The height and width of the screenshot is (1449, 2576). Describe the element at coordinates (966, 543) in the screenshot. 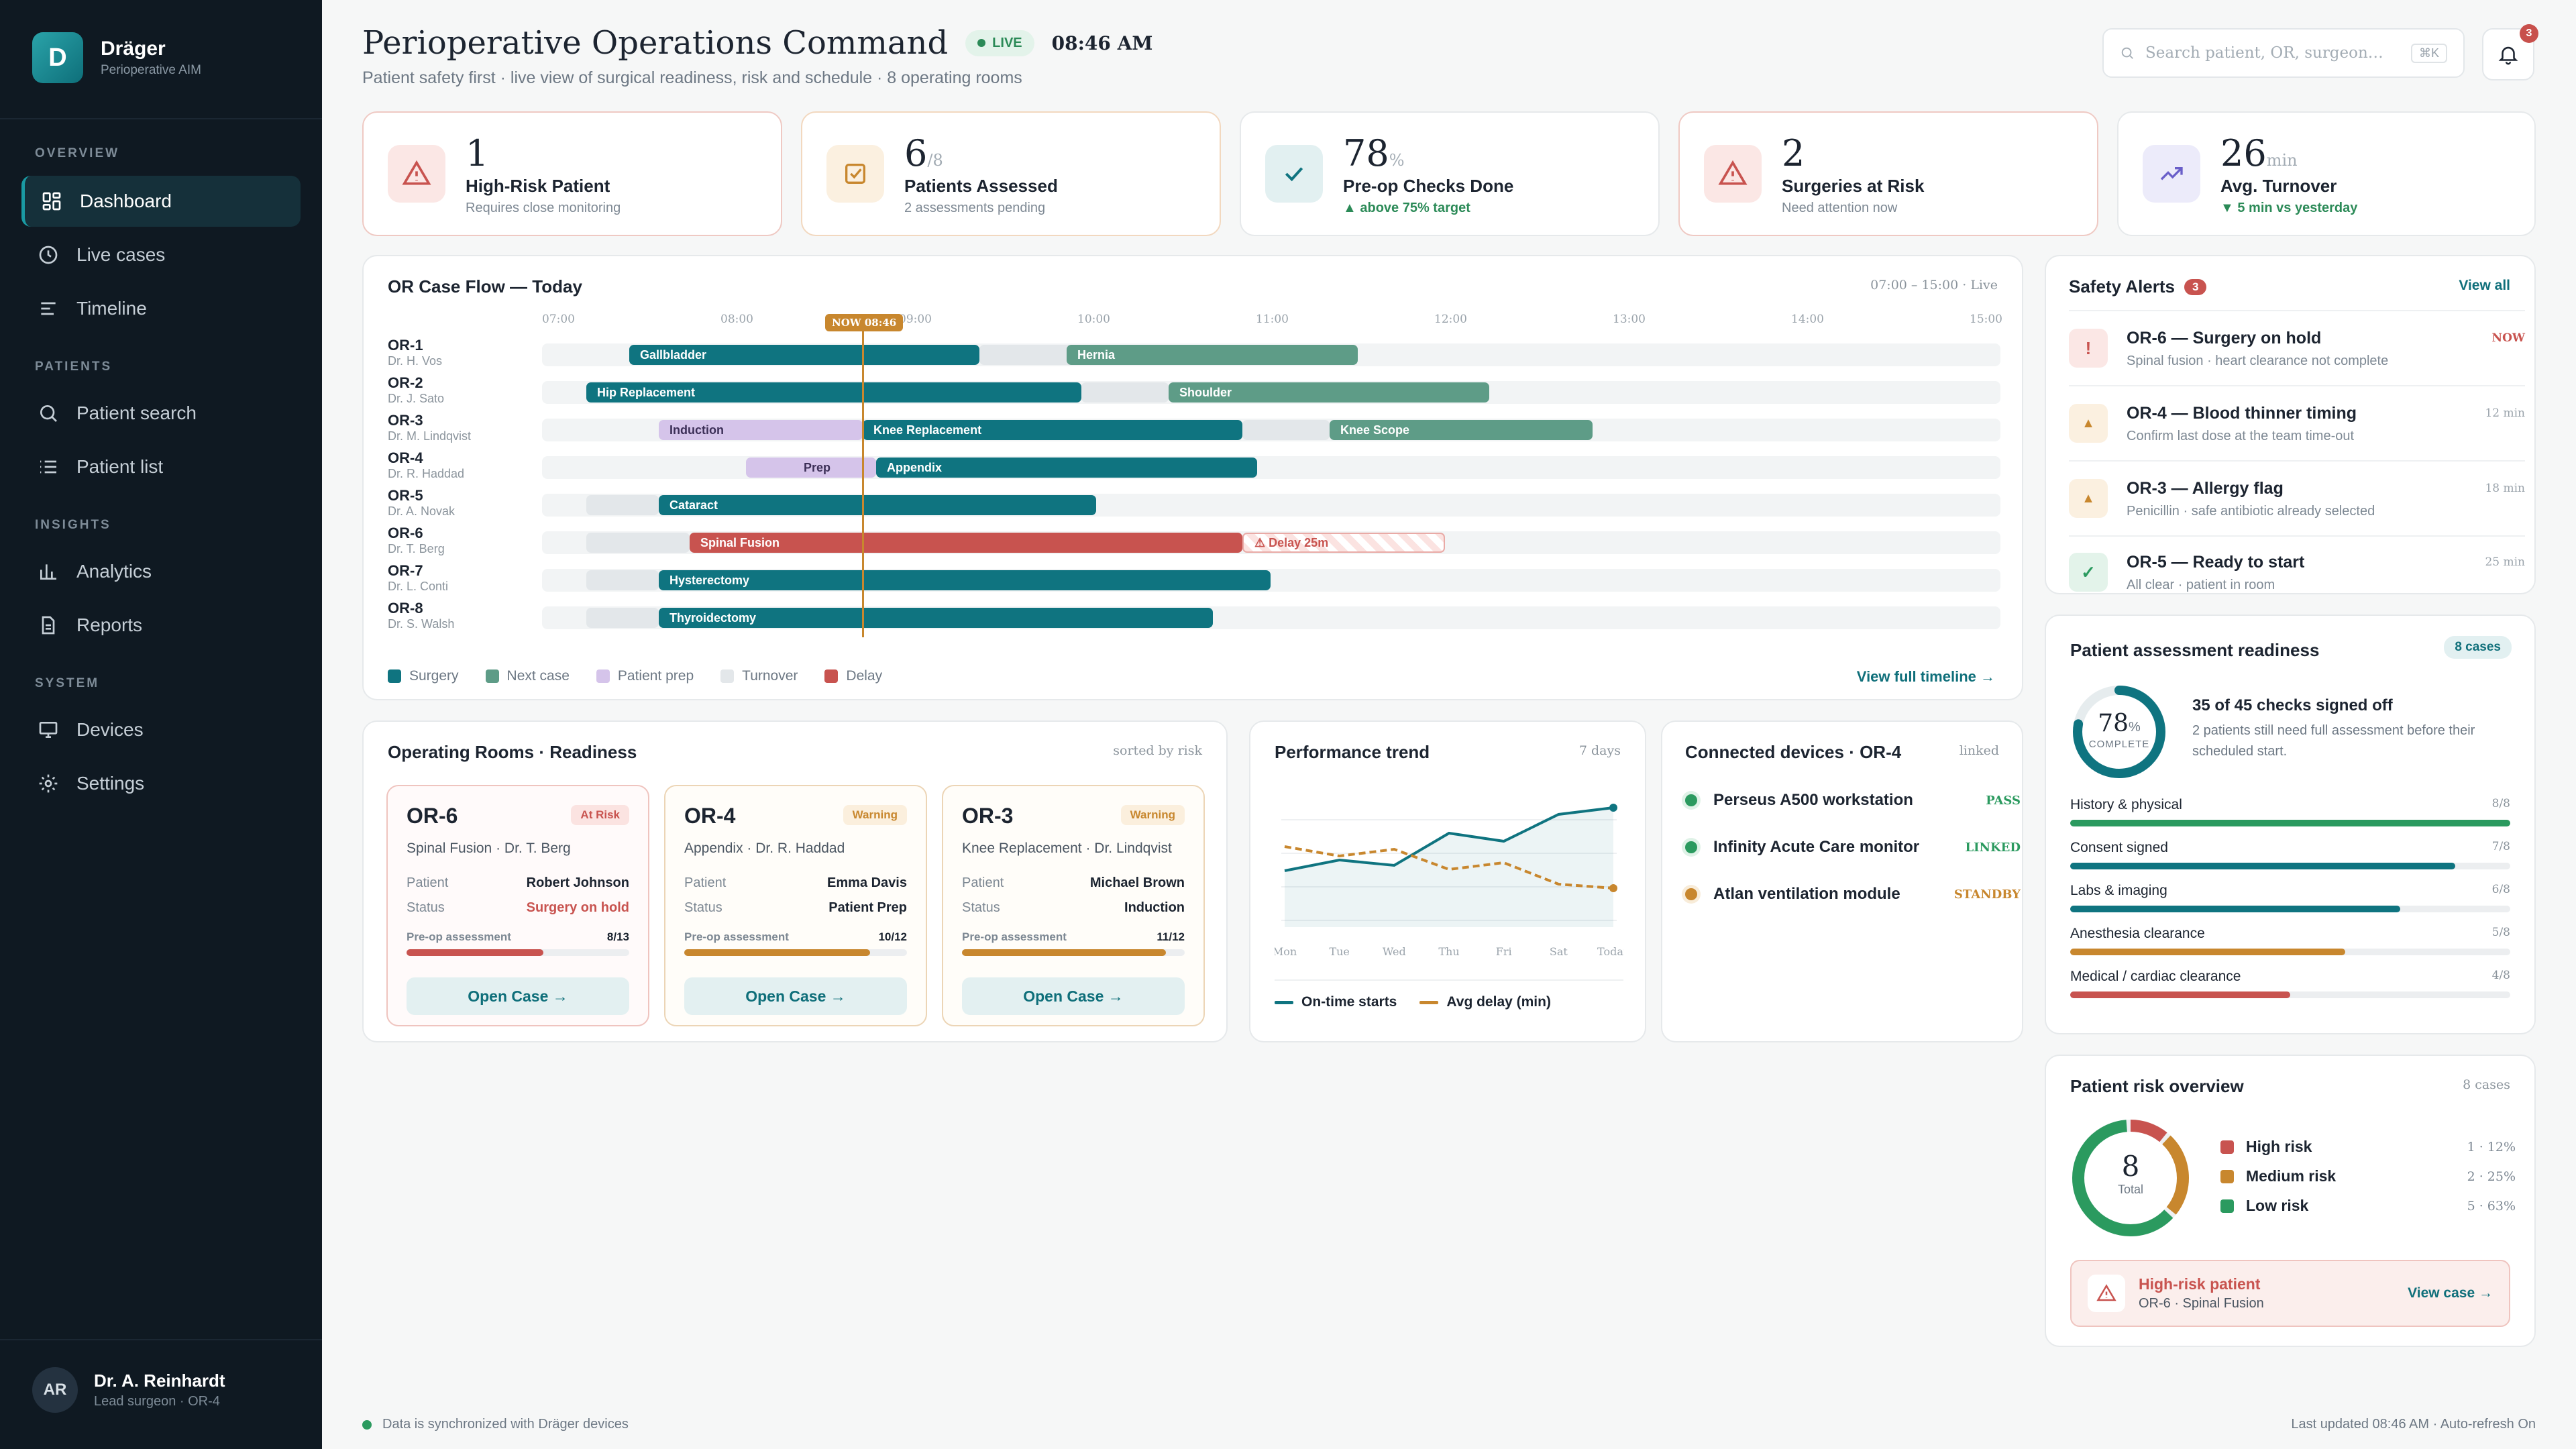

I see `case-bar: Spinal Fusion` at that location.